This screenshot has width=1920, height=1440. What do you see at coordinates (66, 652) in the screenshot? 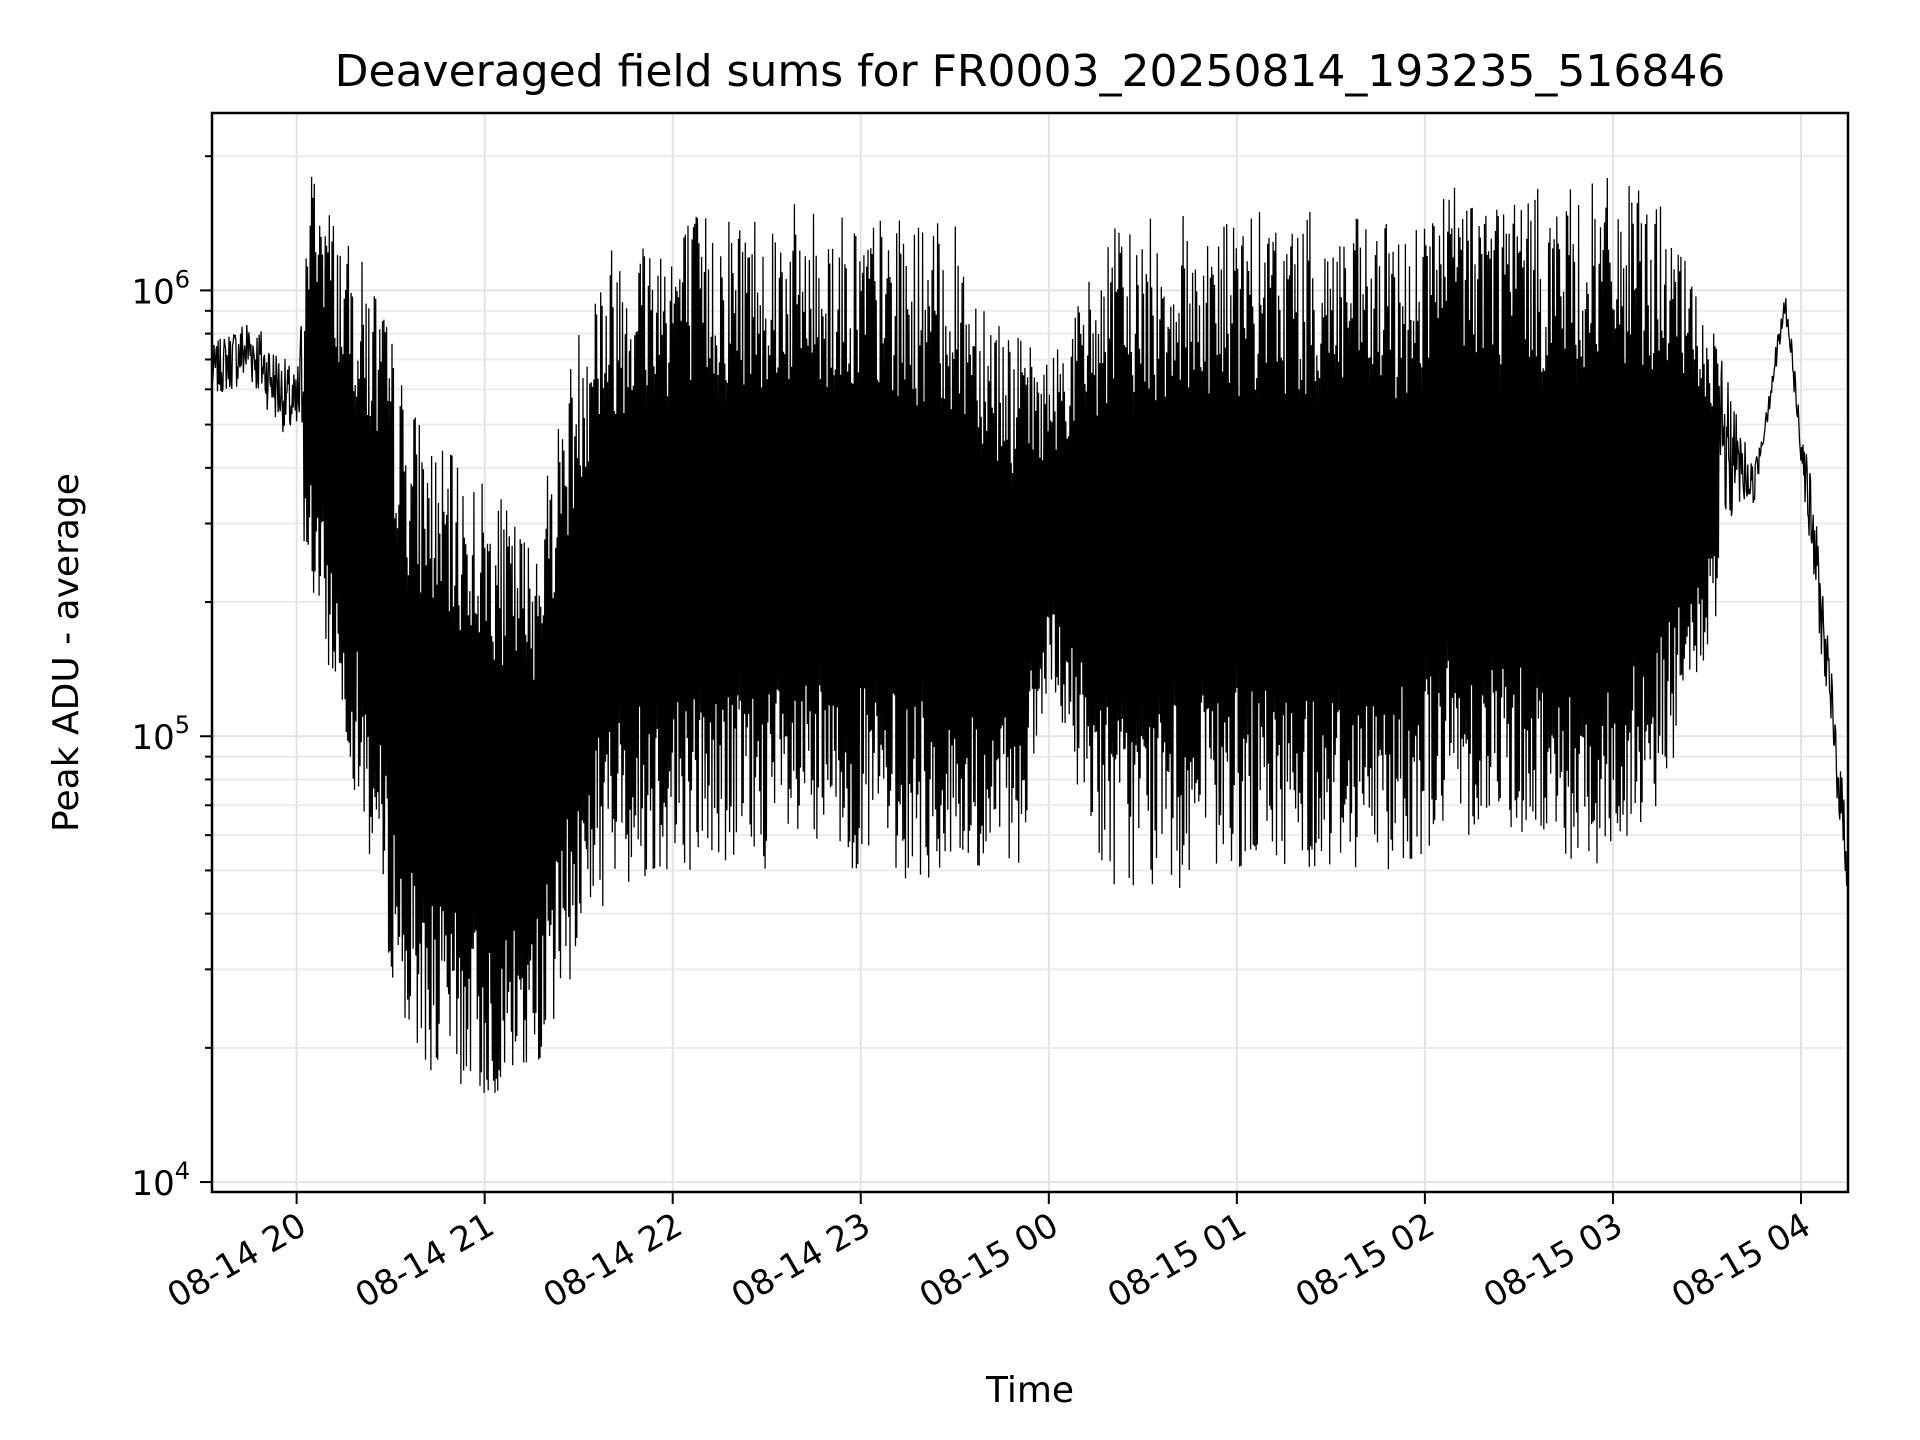
I see `y-axis-label: Peak ADU - average` at bounding box center [66, 652].